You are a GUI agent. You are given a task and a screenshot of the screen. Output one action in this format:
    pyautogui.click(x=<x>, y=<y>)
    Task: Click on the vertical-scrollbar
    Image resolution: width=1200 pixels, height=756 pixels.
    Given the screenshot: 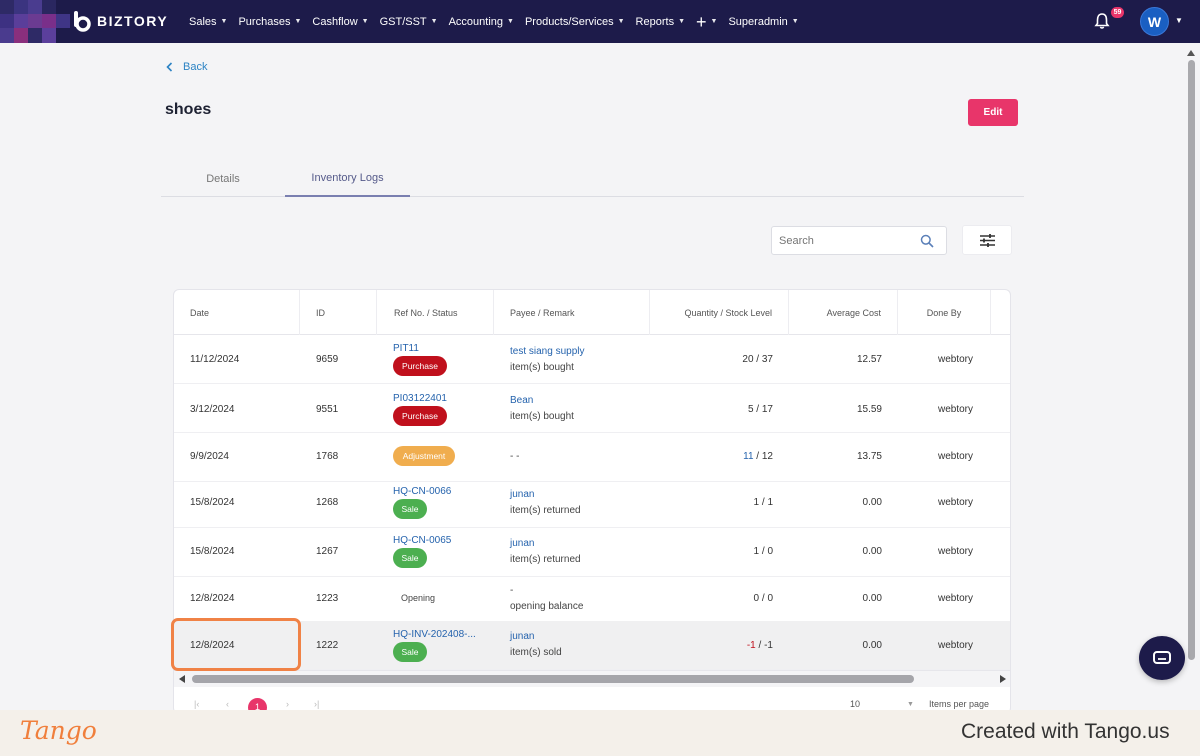 What is the action you would take?
    pyautogui.click(x=1191, y=360)
    